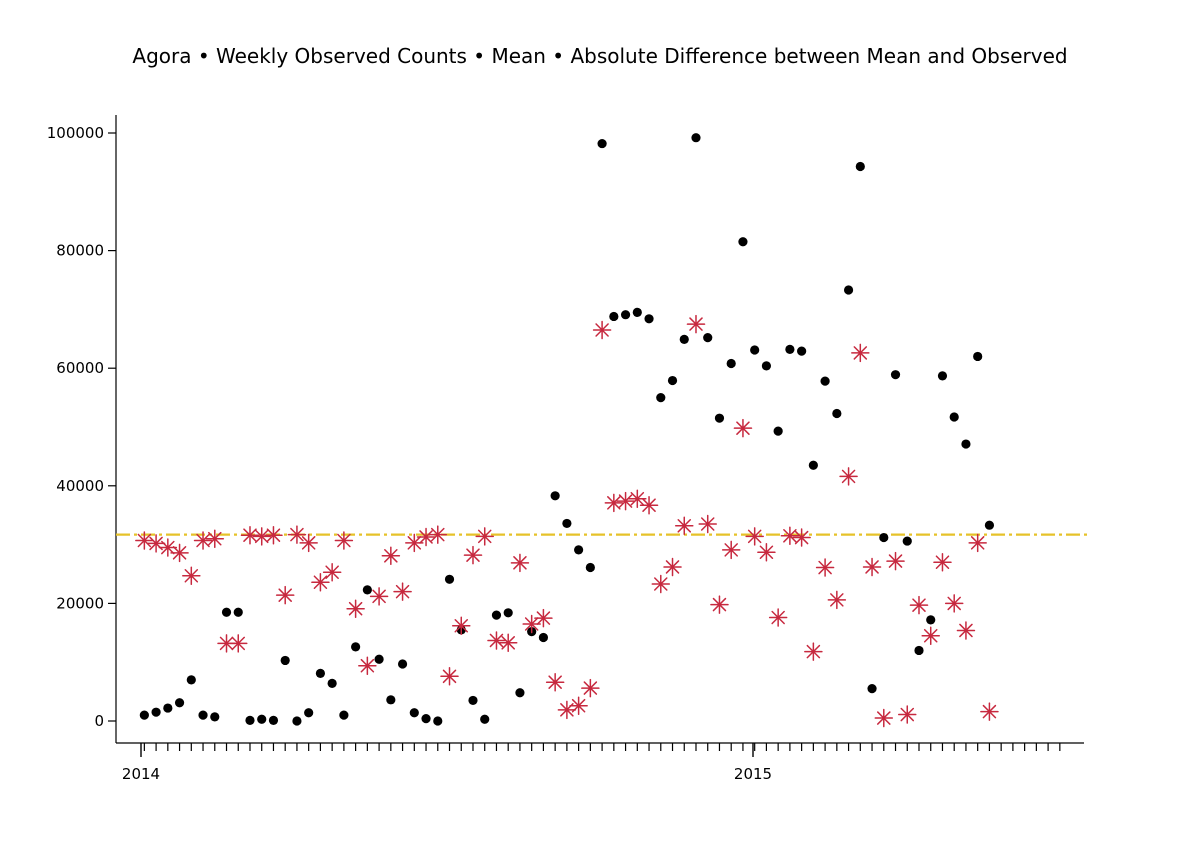  Describe the element at coordinates (80, 251) in the screenshot. I see `y-tick-label: 80000` at that location.